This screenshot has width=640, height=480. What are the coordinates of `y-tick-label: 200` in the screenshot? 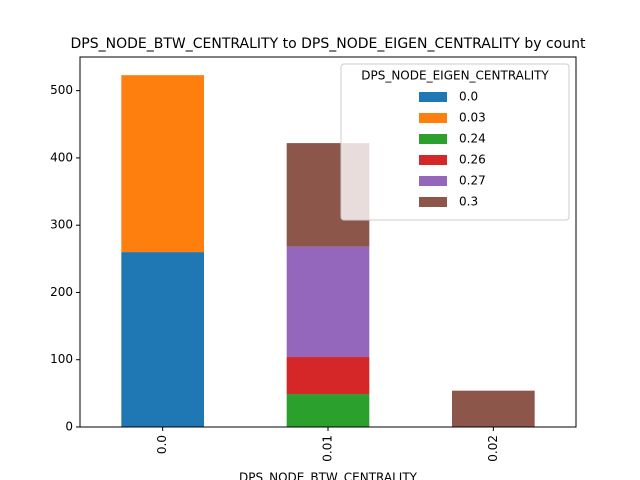 It's located at (61, 292).